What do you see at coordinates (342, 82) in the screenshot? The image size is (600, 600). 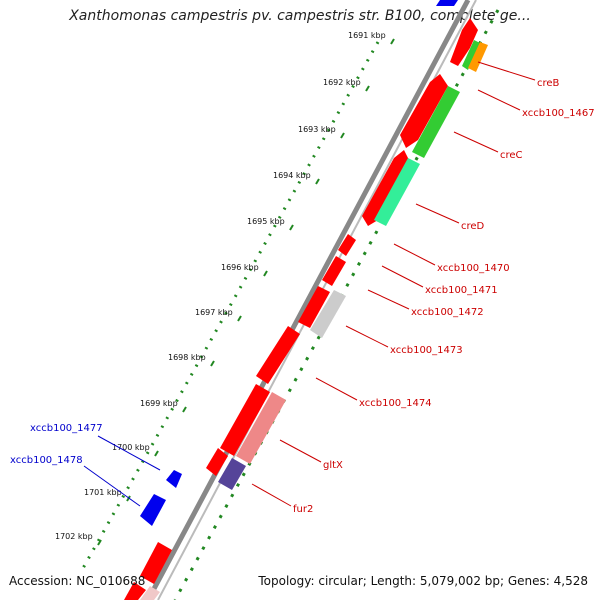 I see `kbp-label: 1692 kbp` at bounding box center [342, 82].